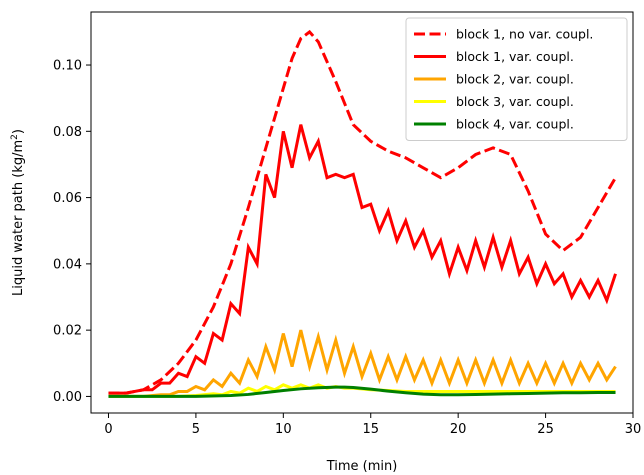  Describe the element at coordinates (633, 429) in the screenshot. I see `x-tick-label: 30` at that location.